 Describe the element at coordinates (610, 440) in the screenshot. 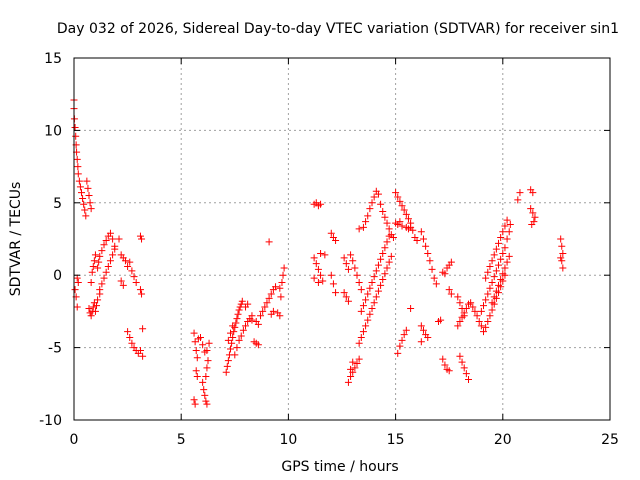

I see `x-tick-label: 25` at that location.